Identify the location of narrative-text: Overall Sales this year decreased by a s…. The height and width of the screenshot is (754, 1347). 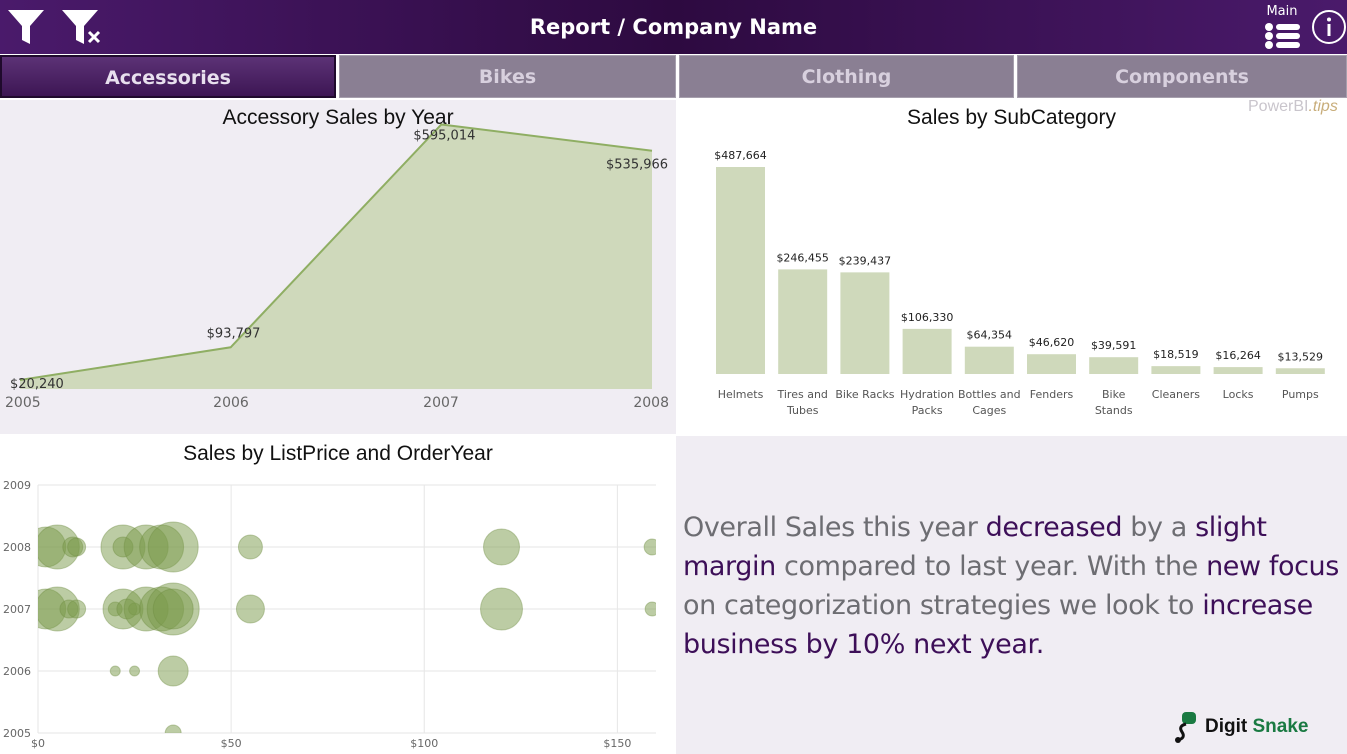
(1015, 586).